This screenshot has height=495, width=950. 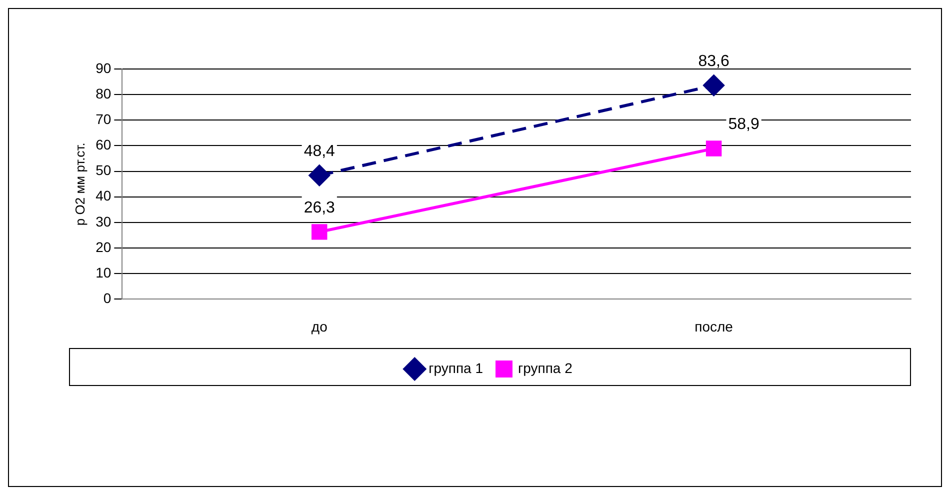 What do you see at coordinates (104, 196) in the screenshot?
I see `y-tick-label: 40` at bounding box center [104, 196].